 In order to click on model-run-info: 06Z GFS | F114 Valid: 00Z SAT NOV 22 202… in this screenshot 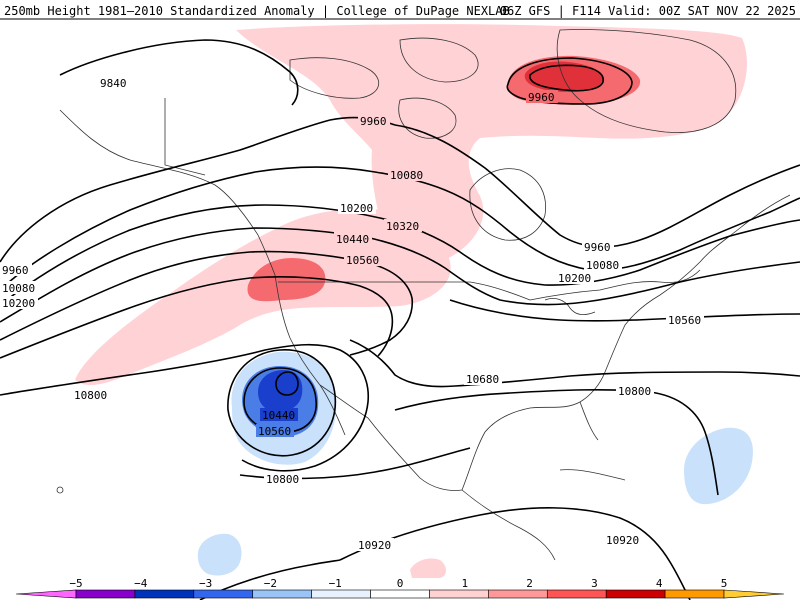, I will do `click(647, 11)`.